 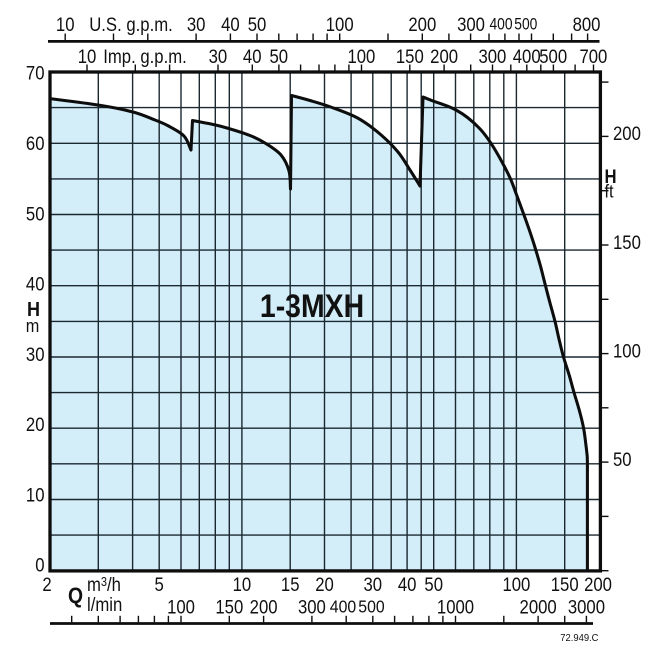 I want to click on svg-text: 0, so click(x=39, y=565).